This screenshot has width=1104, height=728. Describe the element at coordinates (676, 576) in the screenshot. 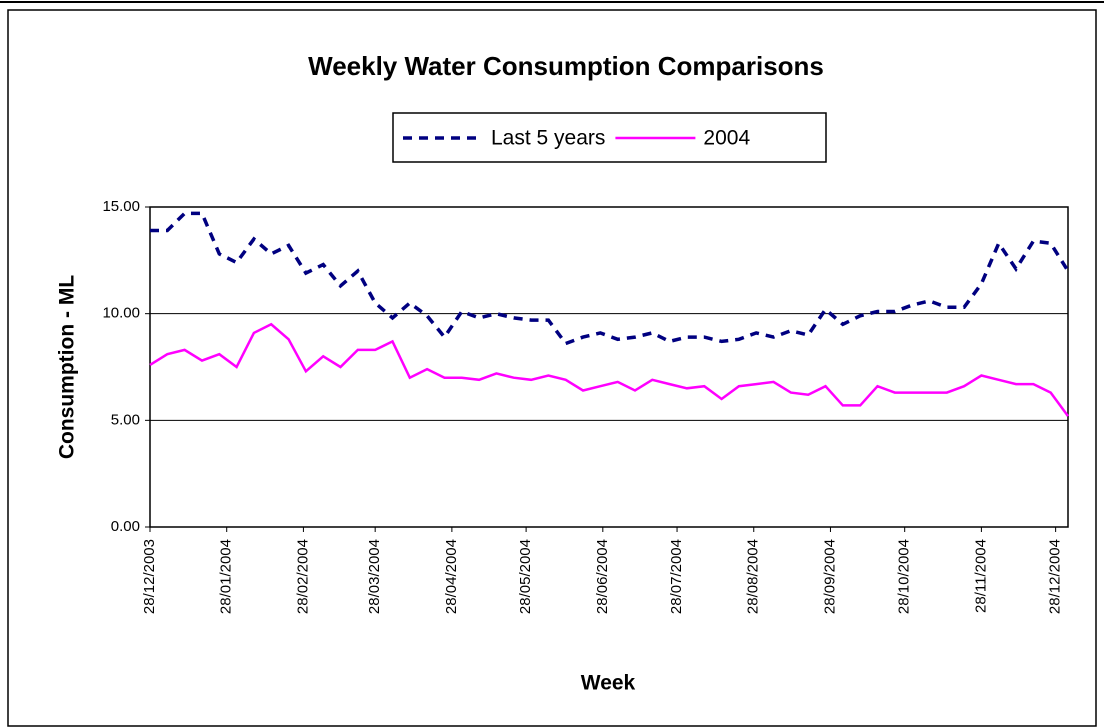

I see `x-tick-label: 28/07/2004` at that location.